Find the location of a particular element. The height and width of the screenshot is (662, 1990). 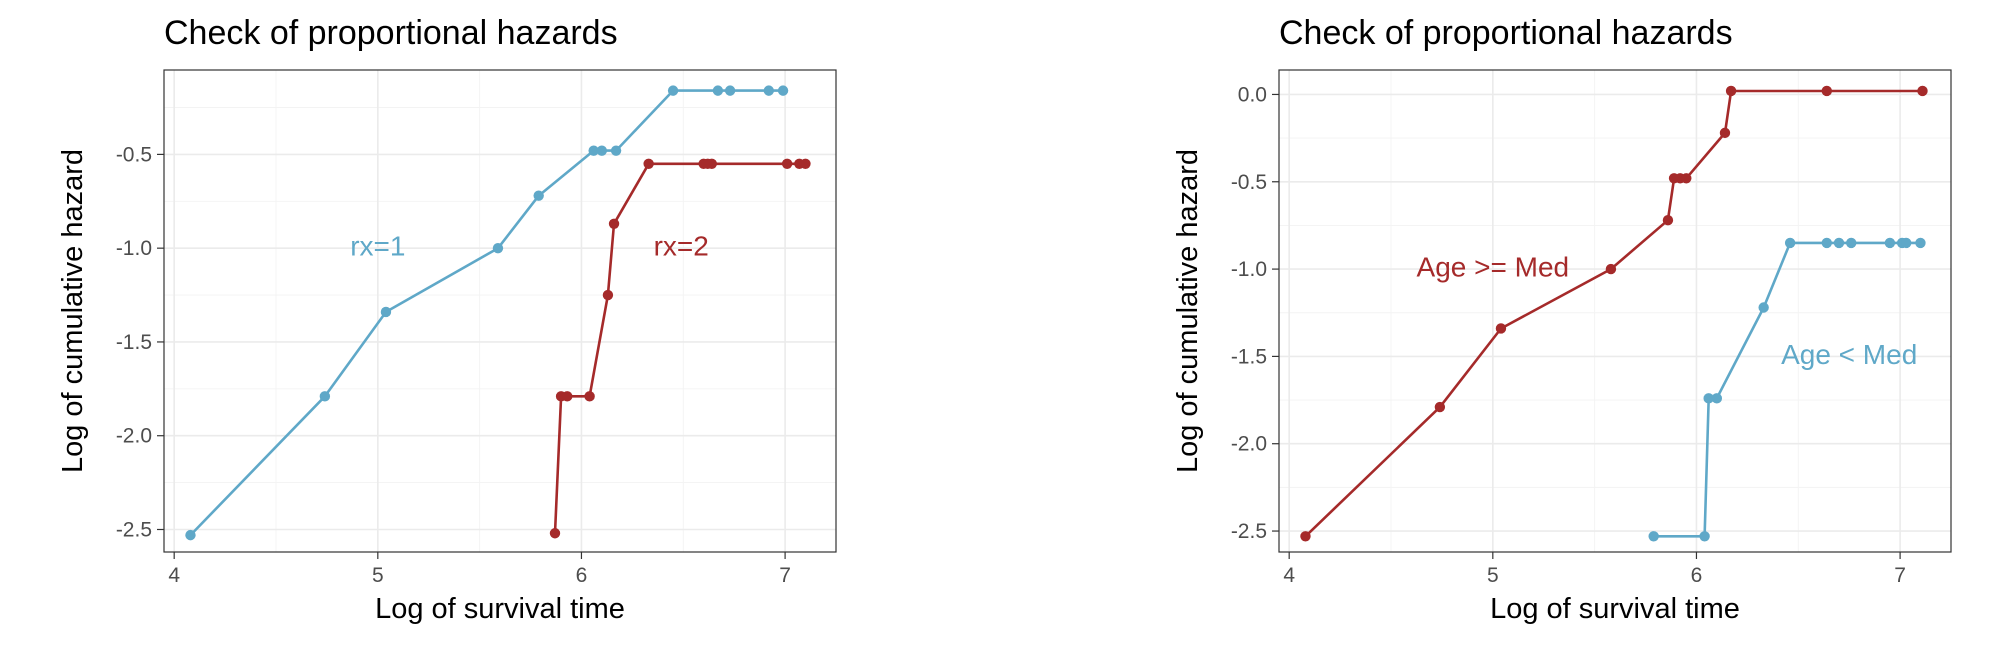

series-label-age-med: Age < Med is located at coordinates (1849, 354).